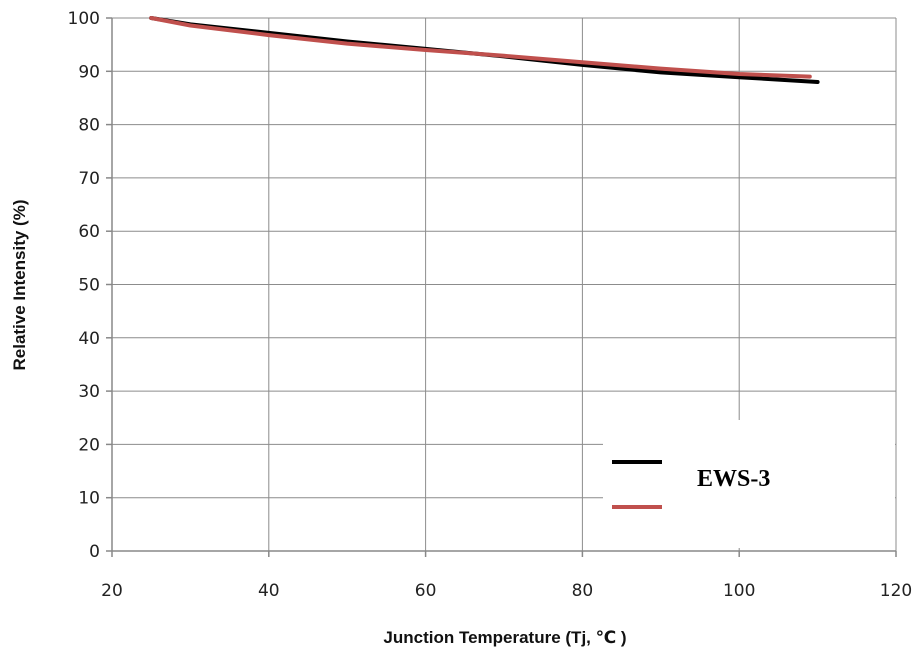  I want to click on x-tick-label: 60, so click(426, 591).